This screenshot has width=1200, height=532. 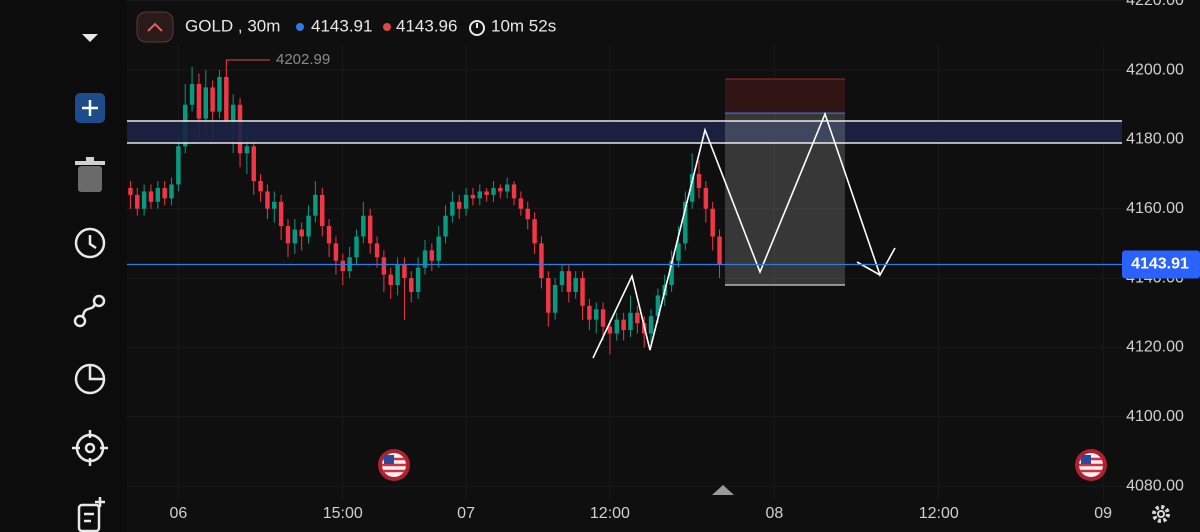 I want to click on path-tool-icon, so click(x=89, y=311).